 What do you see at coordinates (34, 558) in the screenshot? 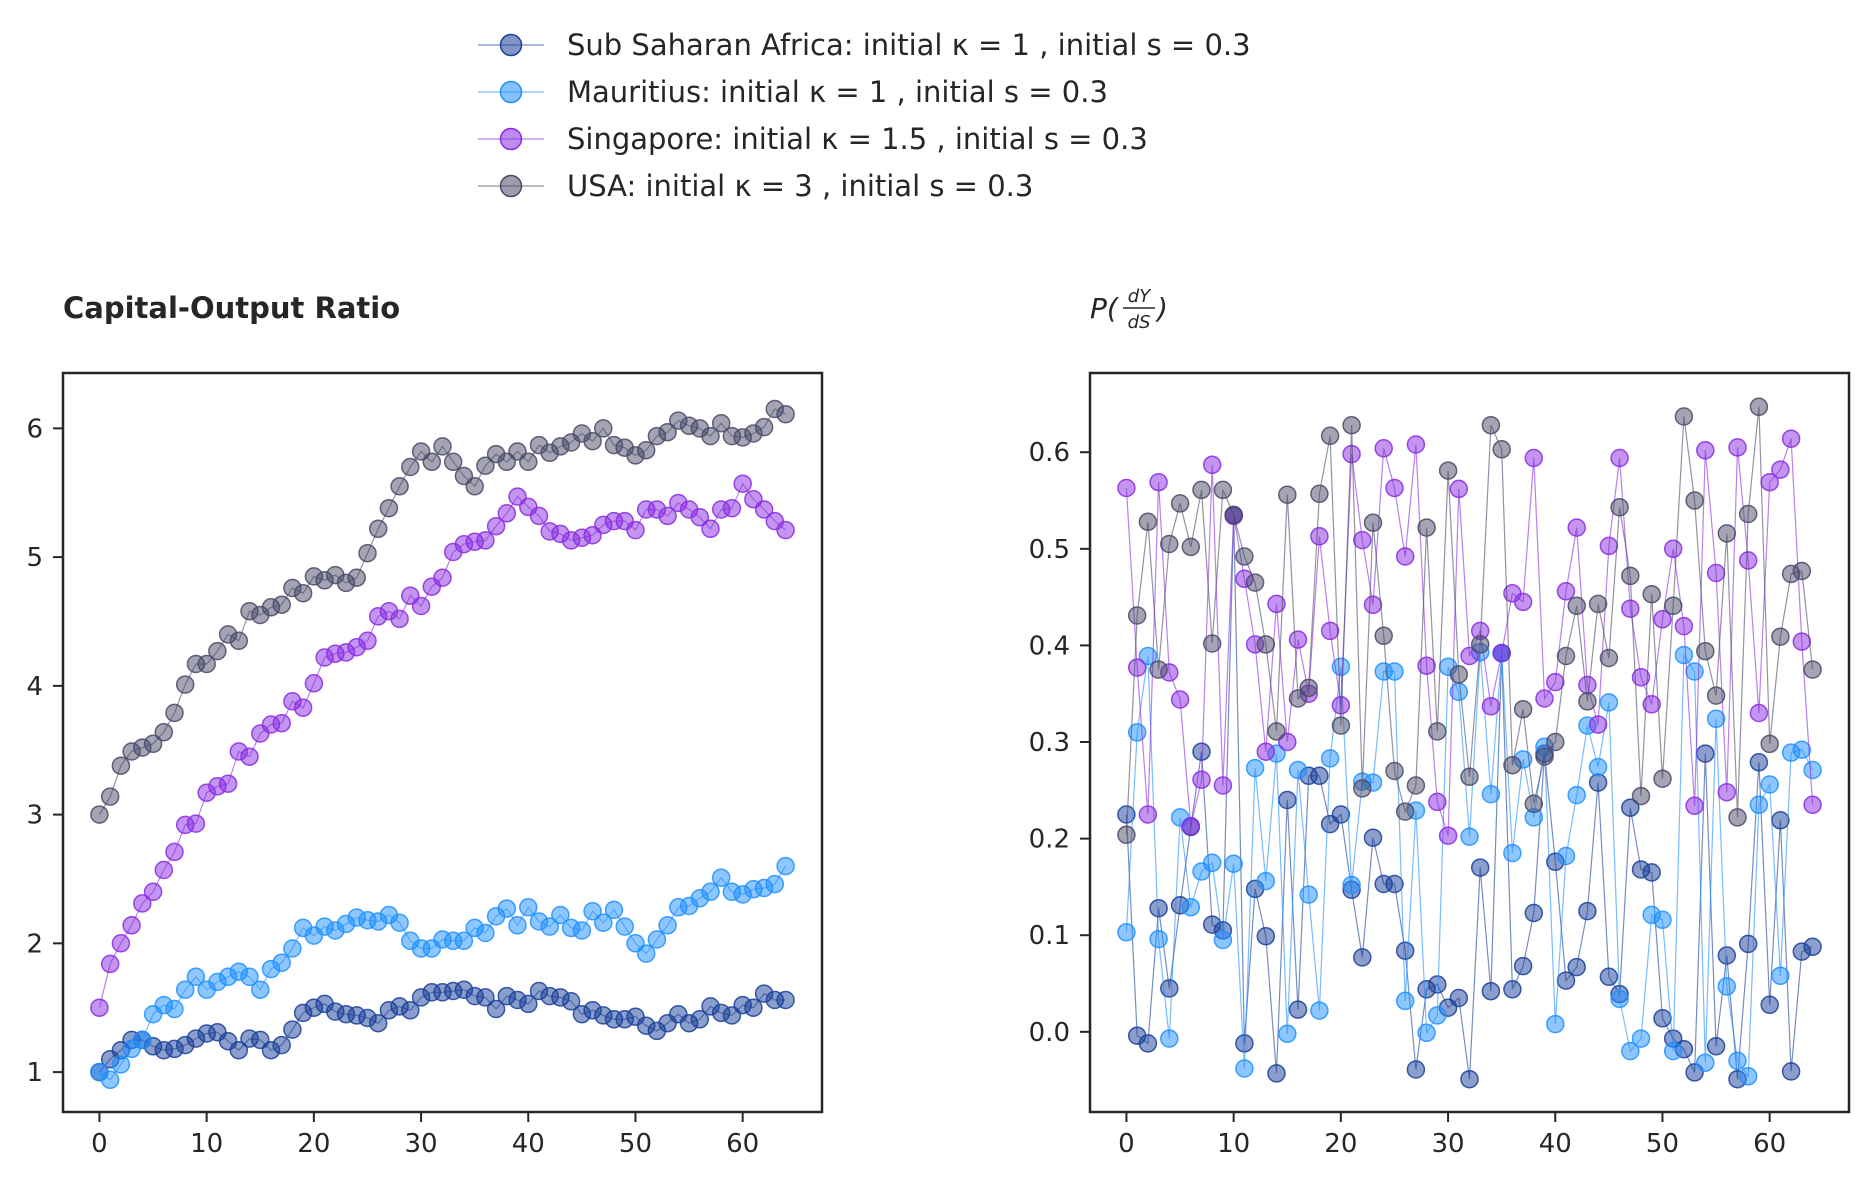
I see `capital-output-ratio-y-tick-label: 5` at bounding box center [34, 558].